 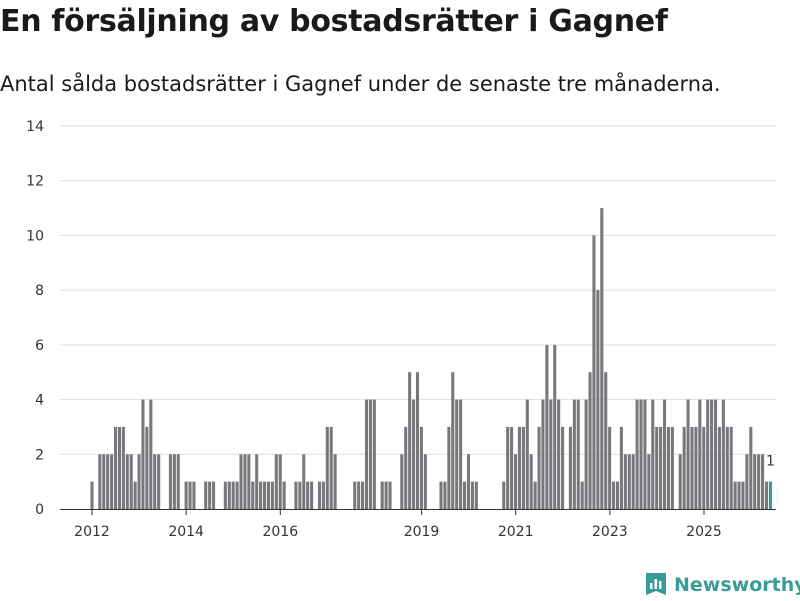 What do you see at coordinates (39, 455) in the screenshot?
I see `y-tick-label: 2` at bounding box center [39, 455].